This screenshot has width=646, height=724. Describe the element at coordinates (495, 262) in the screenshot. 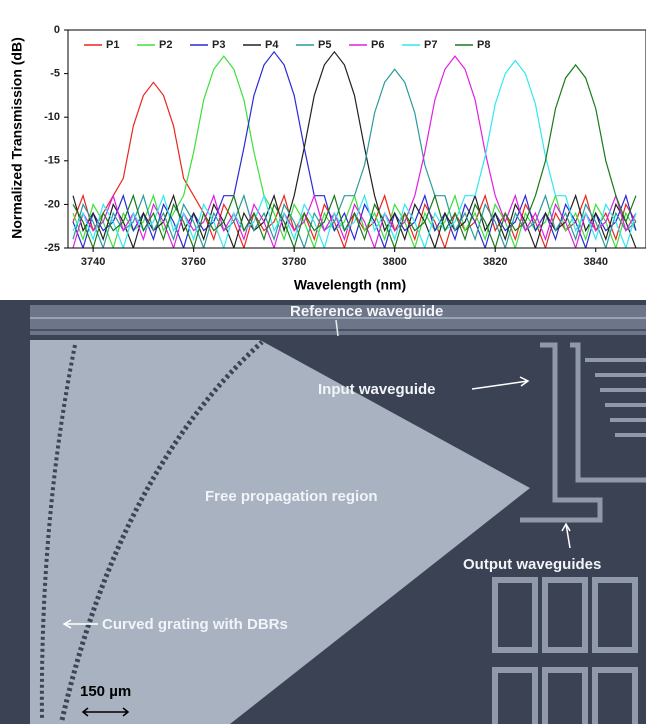

I see `x-tick-label: 3820` at that location.